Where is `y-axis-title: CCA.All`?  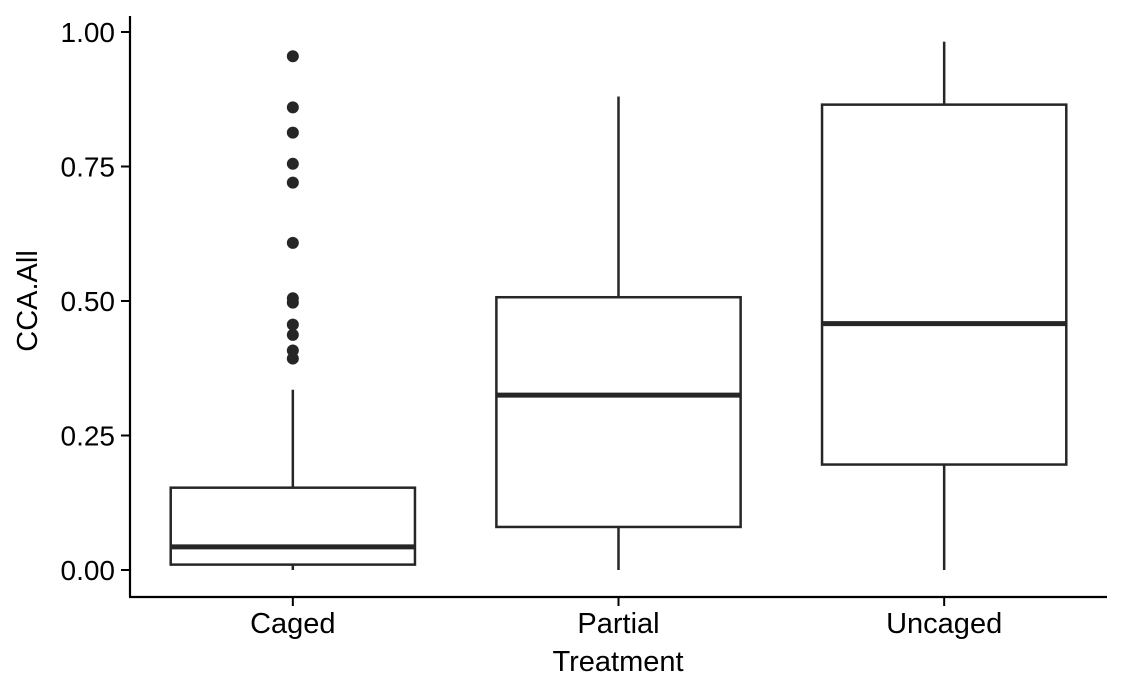 y-axis-title: CCA.All is located at coordinates (28, 301).